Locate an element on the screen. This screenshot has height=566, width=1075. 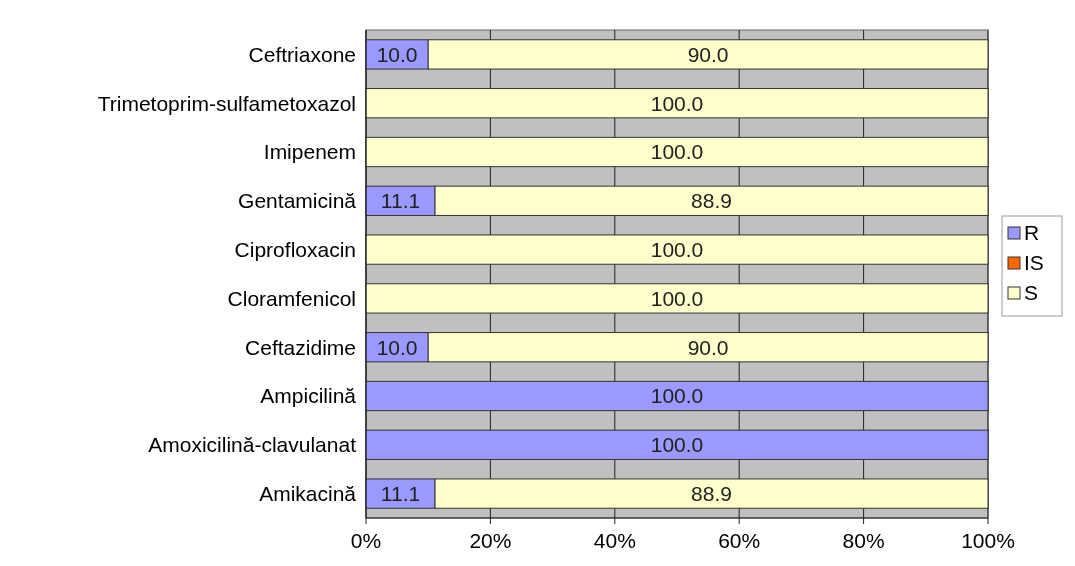
x-tick-label: 60% is located at coordinates (739, 540).